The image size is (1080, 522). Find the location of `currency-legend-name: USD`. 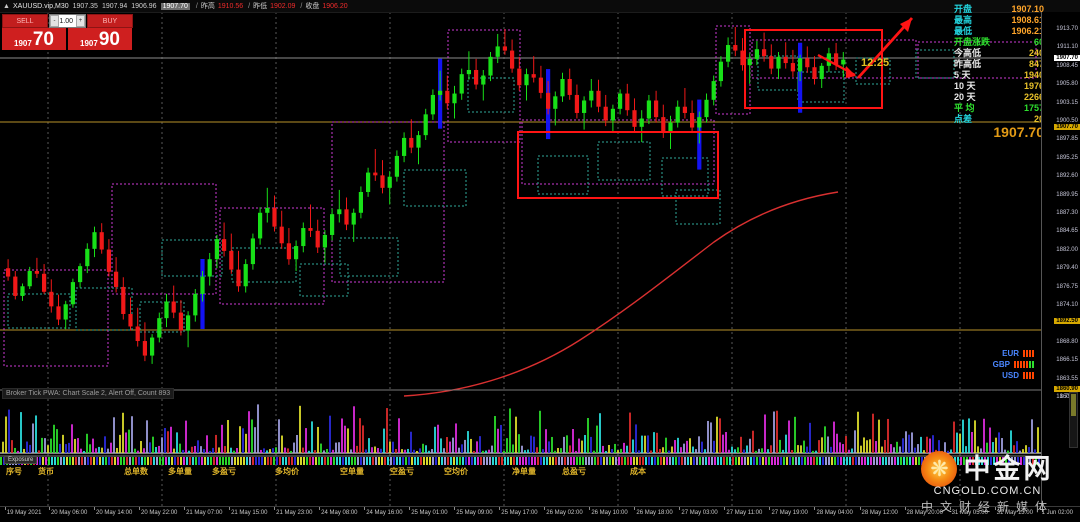

currency-legend-name: USD is located at coordinates (1010, 375).